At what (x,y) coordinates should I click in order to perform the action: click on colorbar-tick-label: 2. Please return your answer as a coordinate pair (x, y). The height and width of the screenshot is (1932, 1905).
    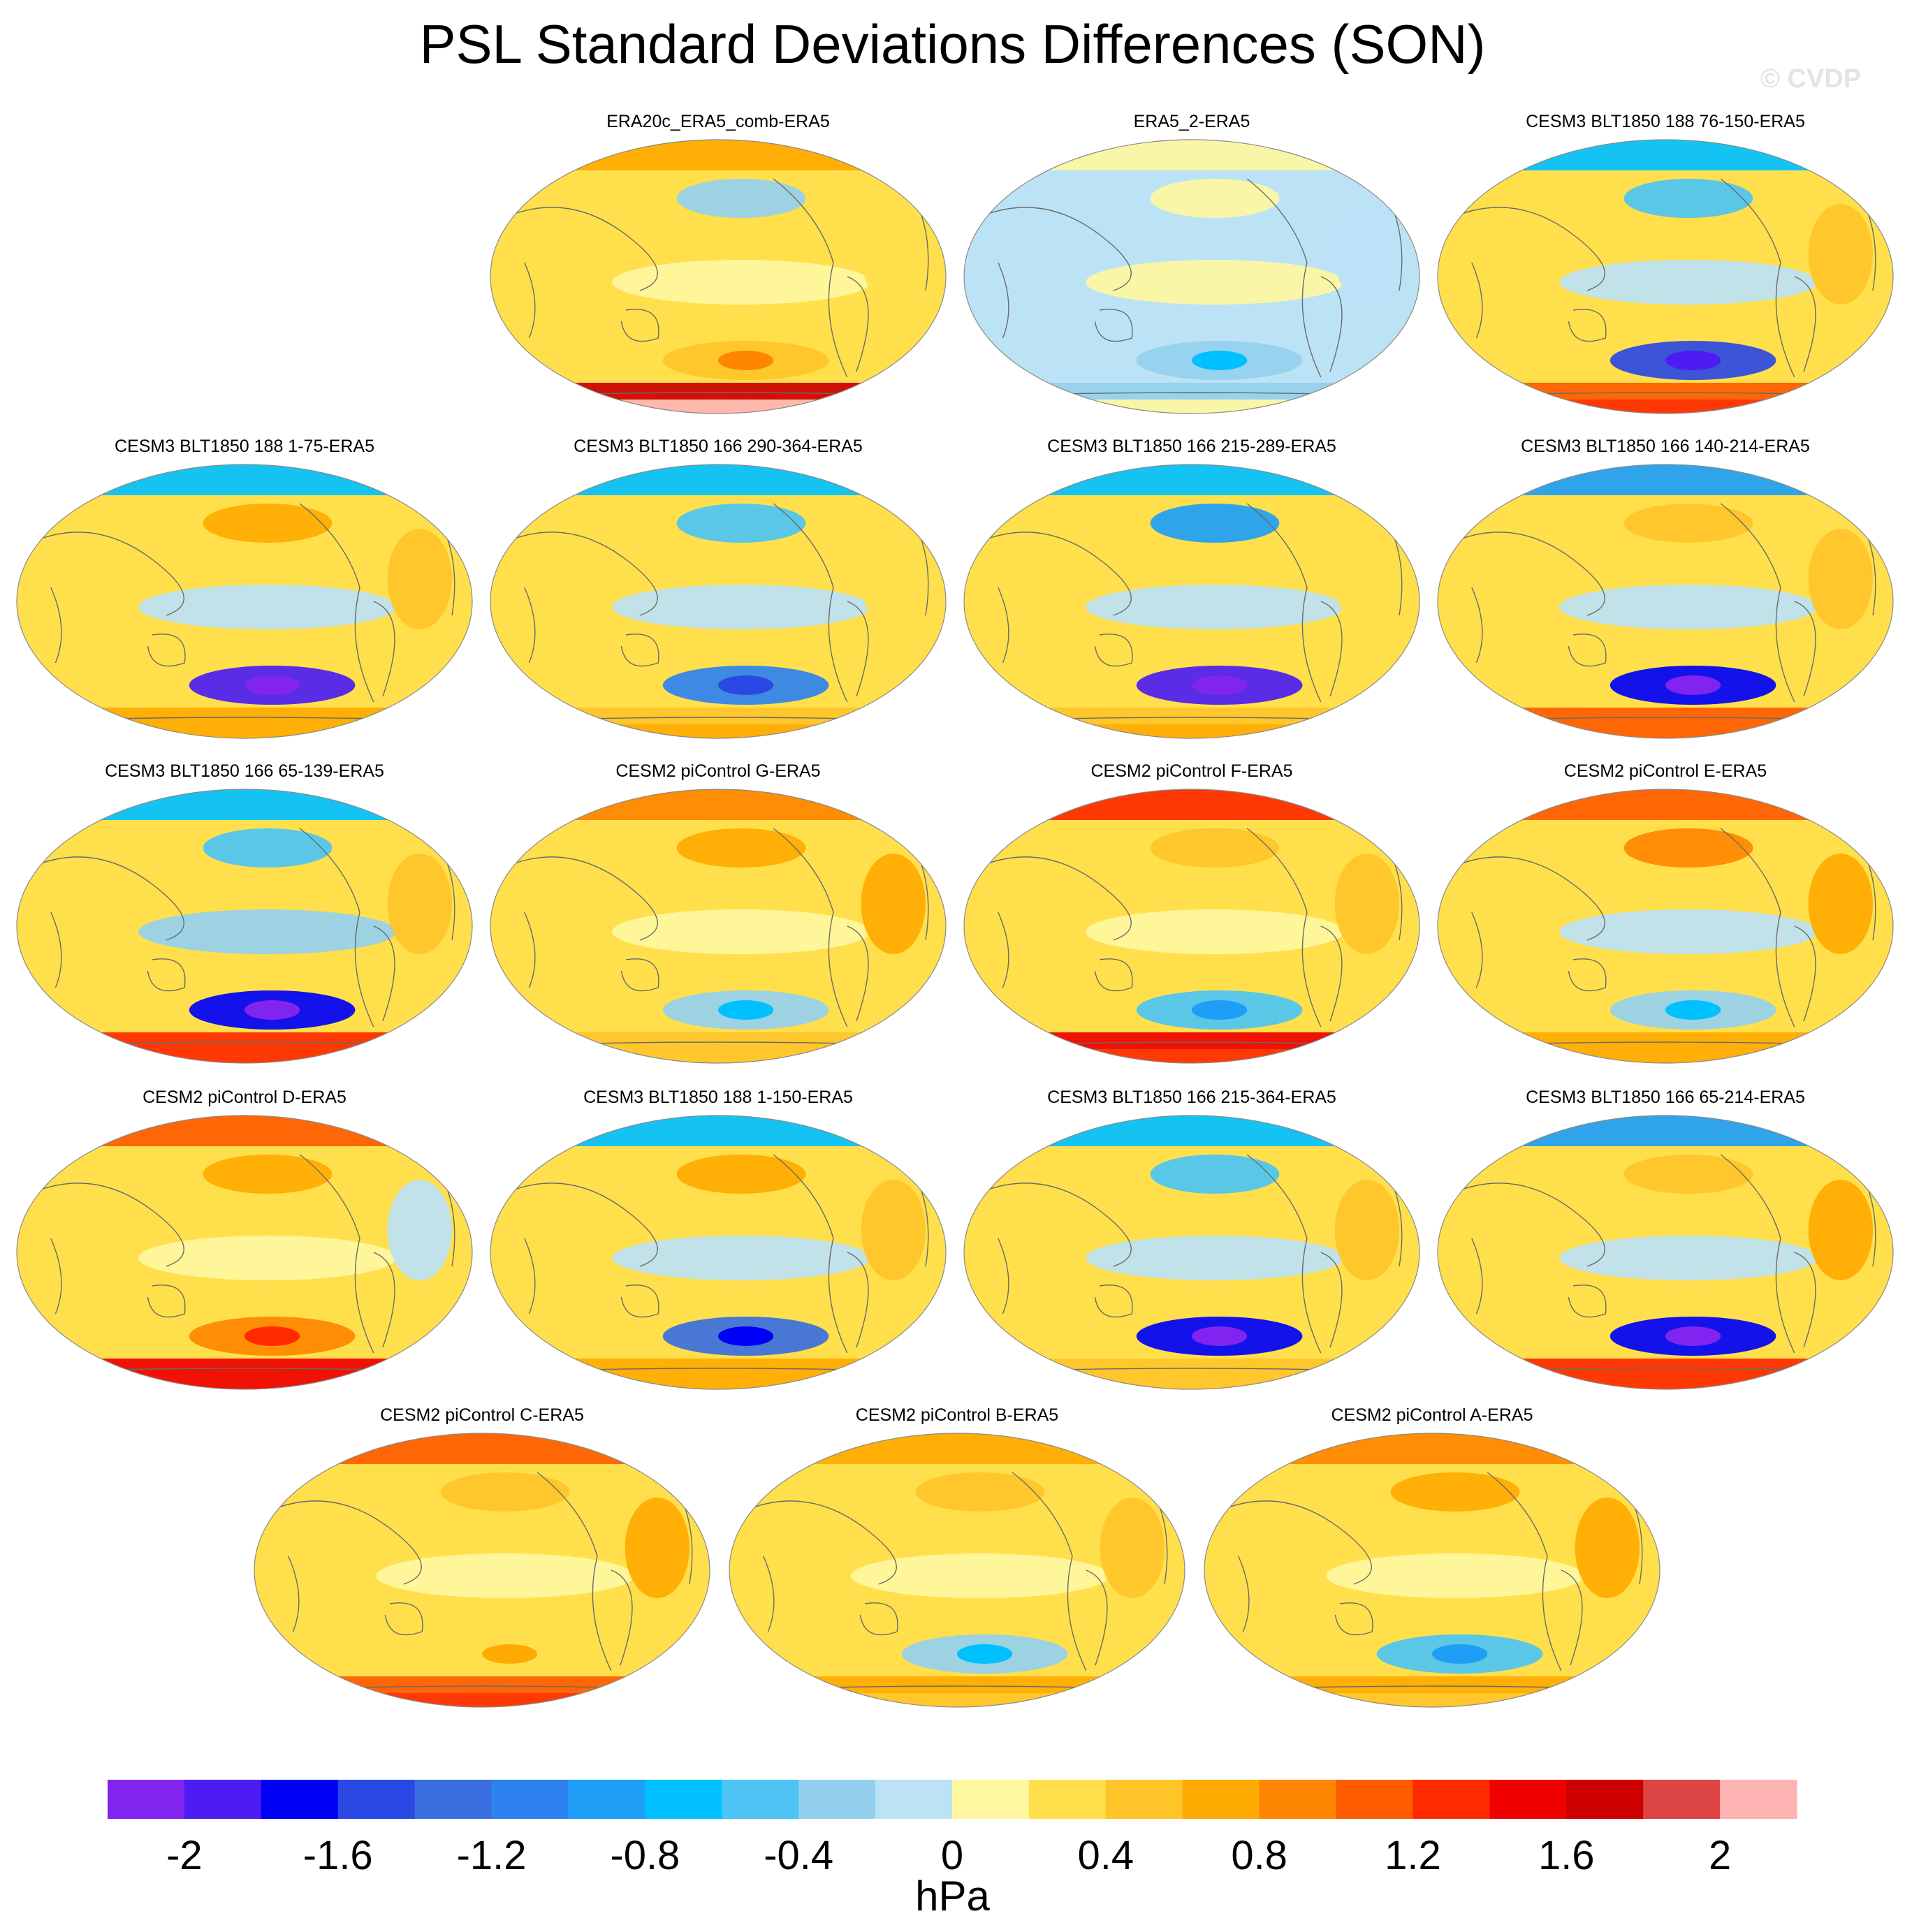
    Looking at the image, I should click on (1720, 1852).